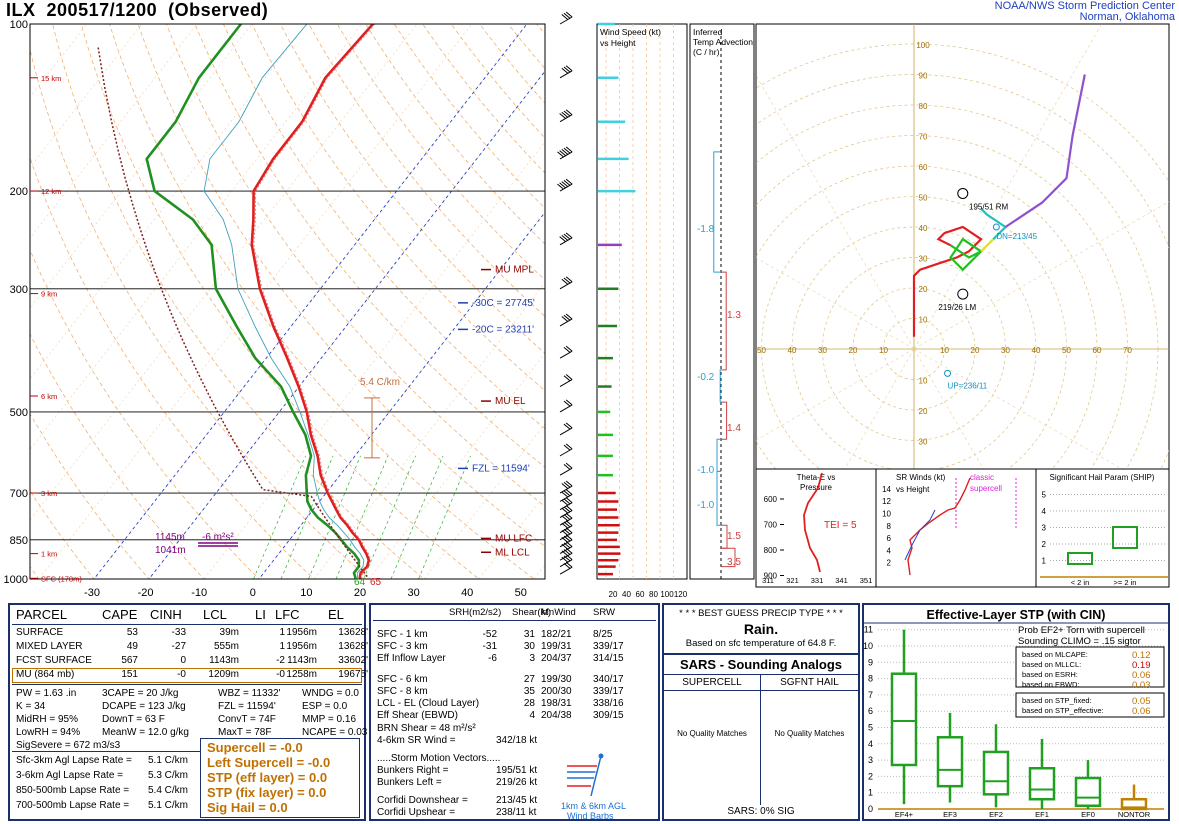 The height and width of the screenshot is (824, 1179). What do you see at coordinates (996, 227) in the screenshot?
I see `dn-marker` at bounding box center [996, 227].